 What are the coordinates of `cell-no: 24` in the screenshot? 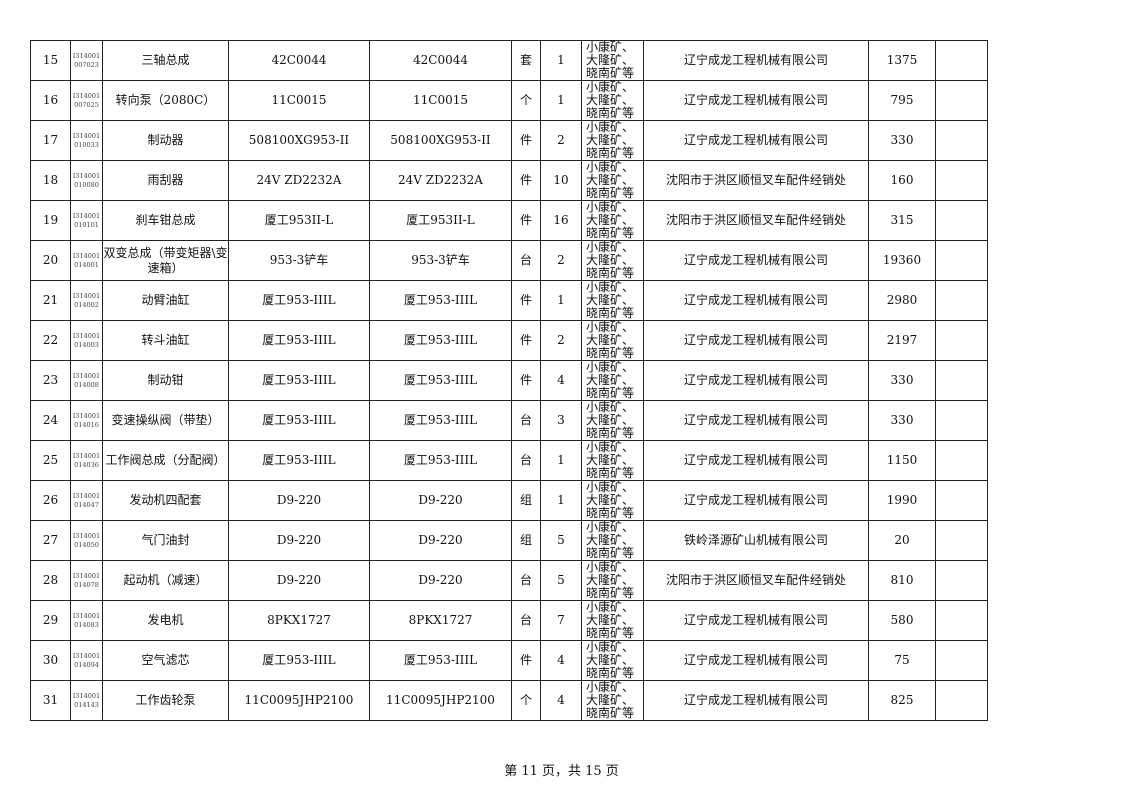 It's located at (50, 420).